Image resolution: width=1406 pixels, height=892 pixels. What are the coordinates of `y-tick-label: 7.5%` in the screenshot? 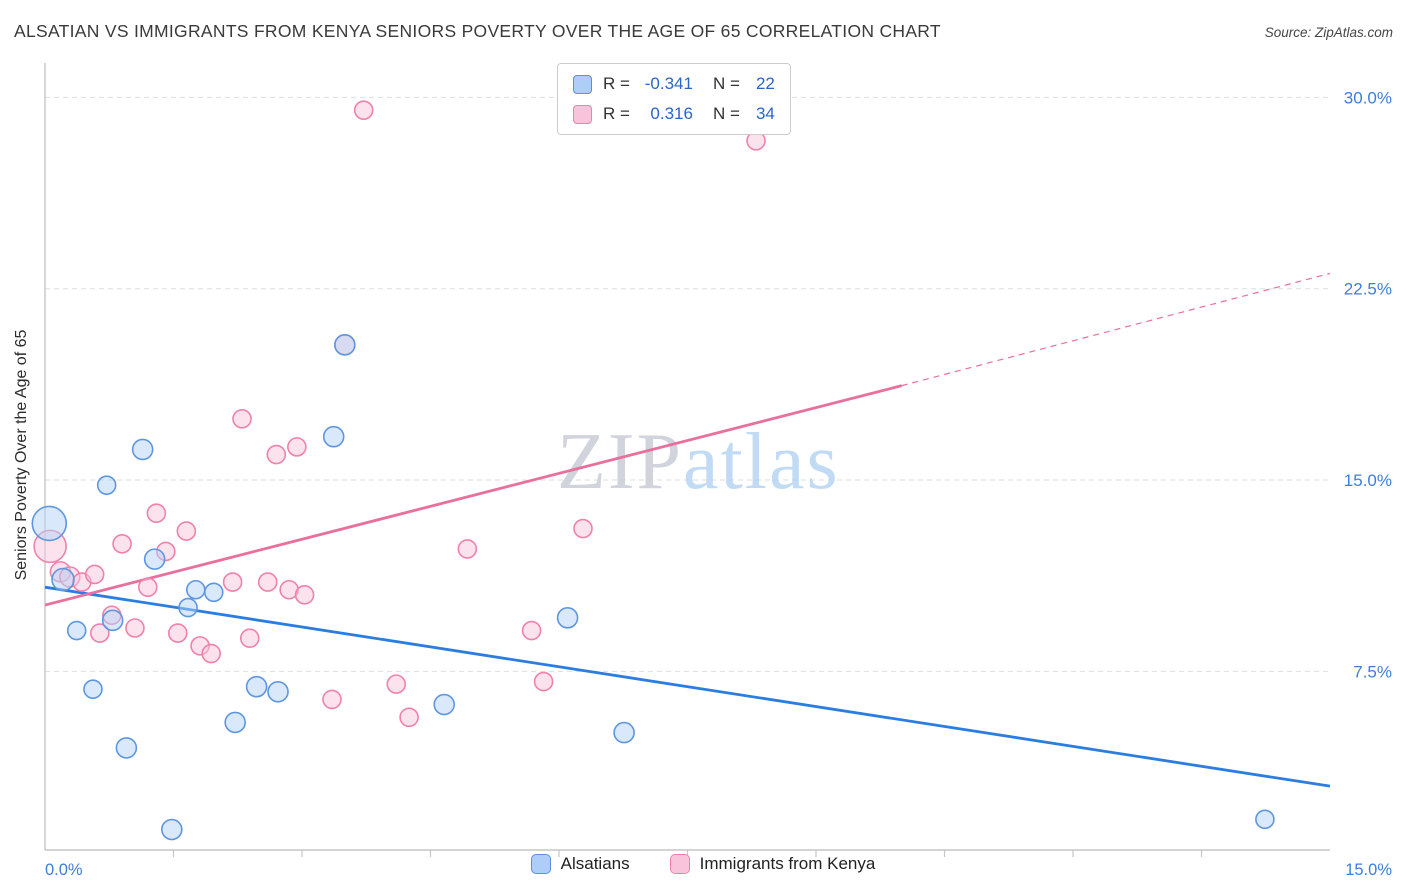 It's located at (1372, 671).